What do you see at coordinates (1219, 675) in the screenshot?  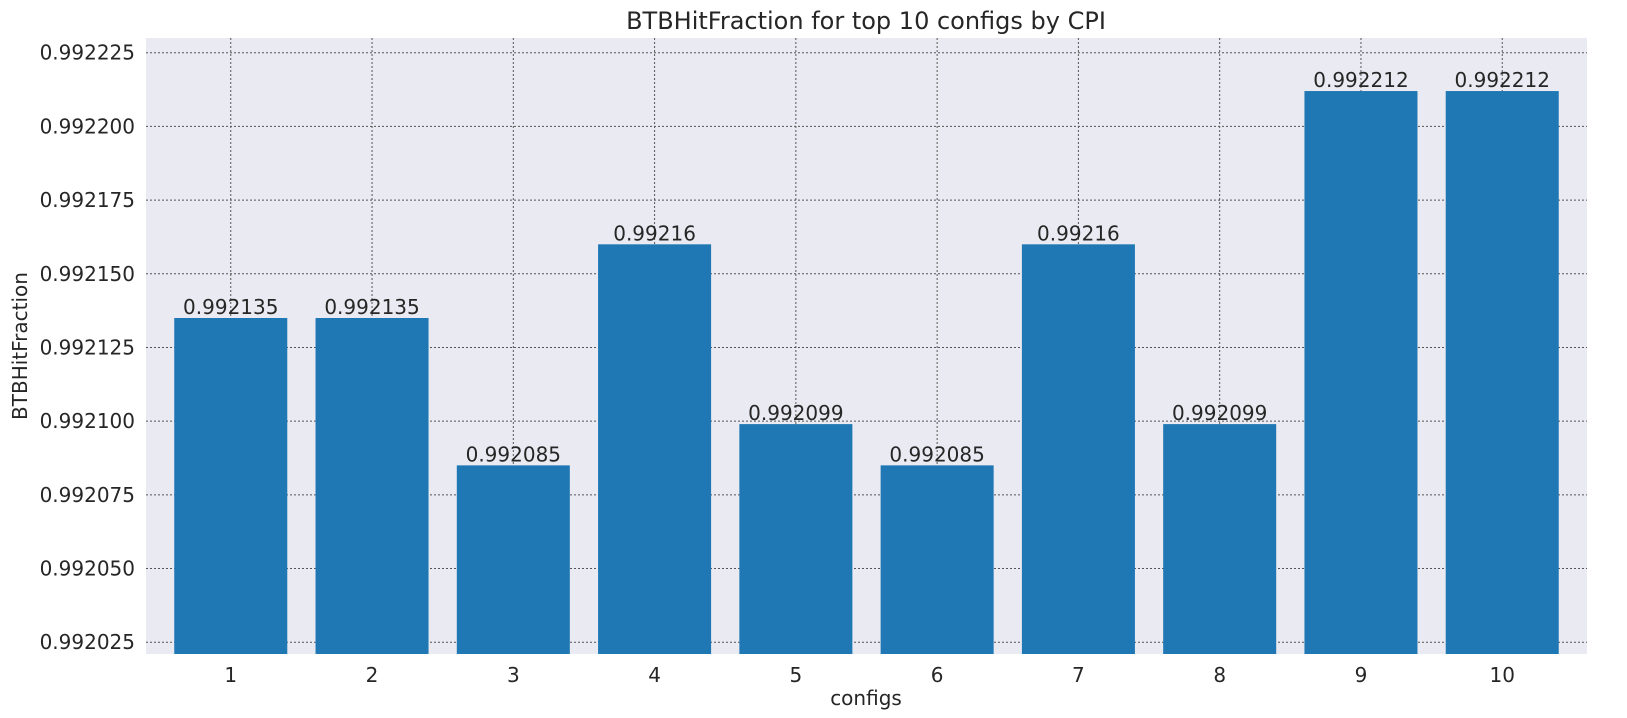 I see `x-tick-label: 8` at bounding box center [1219, 675].